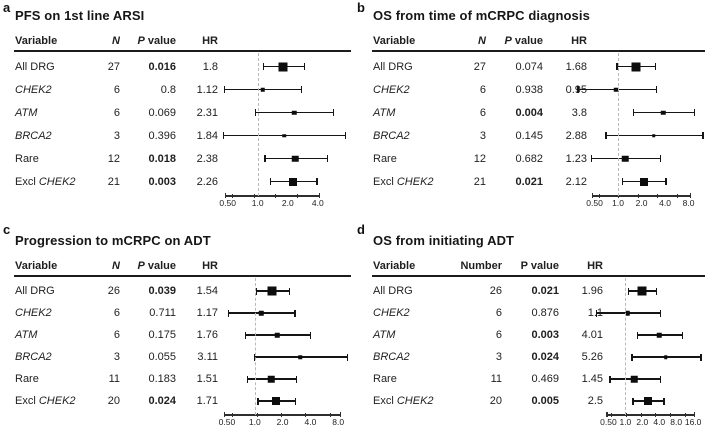 This screenshot has height=430, width=708. Describe the element at coordinates (496, 379) in the screenshot. I see `n-cell: 11` at that location.